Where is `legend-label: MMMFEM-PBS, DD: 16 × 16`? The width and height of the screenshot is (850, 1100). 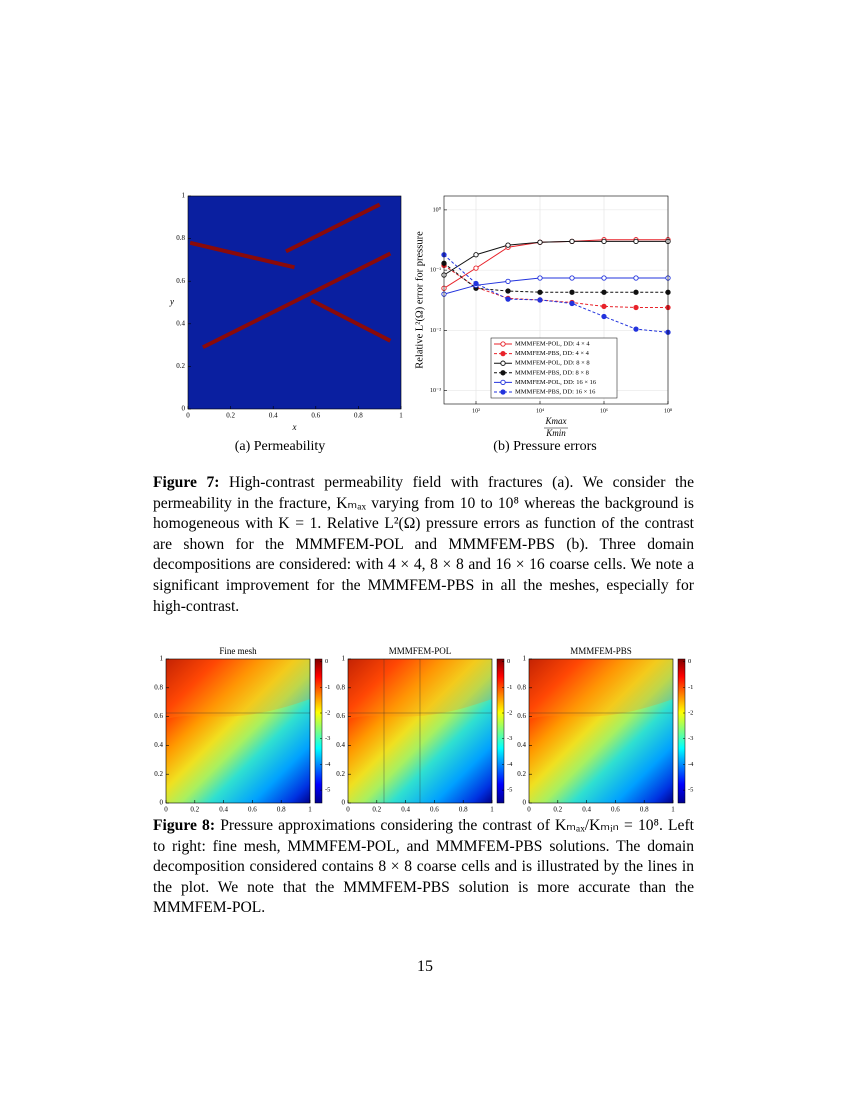 legend-label: MMMFEM-PBS, DD: 16 × 16 is located at coordinates (555, 391).